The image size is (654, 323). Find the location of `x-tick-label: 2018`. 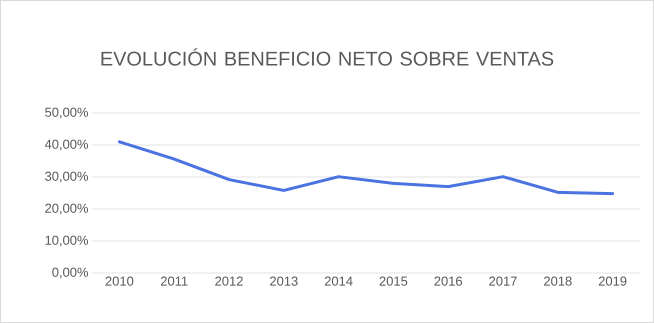

x-tick-label: 2018 is located at coordinates (558, 281).